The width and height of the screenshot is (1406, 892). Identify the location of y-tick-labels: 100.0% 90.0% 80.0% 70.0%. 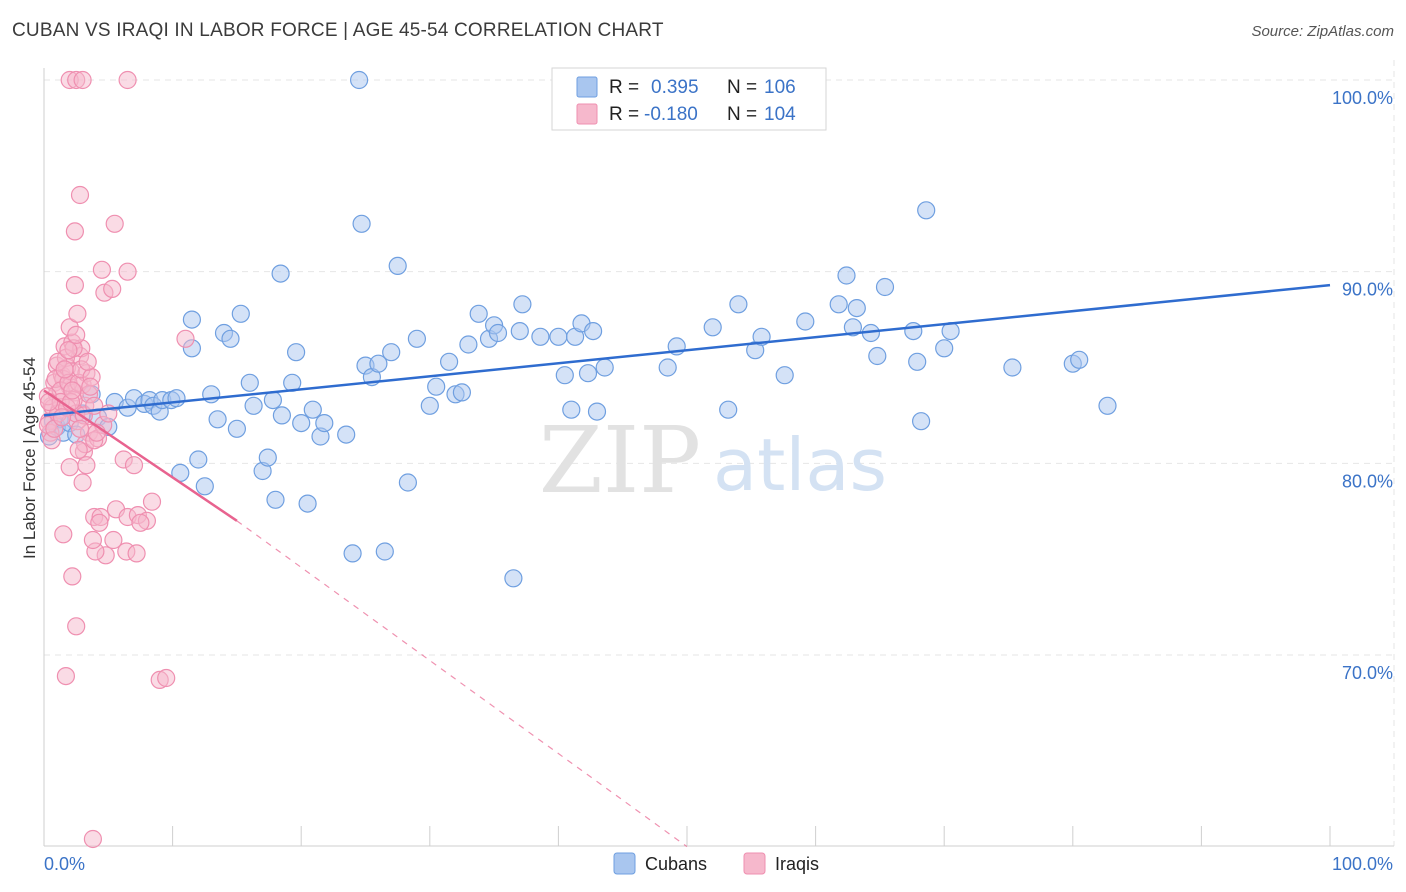
(1362, 385).